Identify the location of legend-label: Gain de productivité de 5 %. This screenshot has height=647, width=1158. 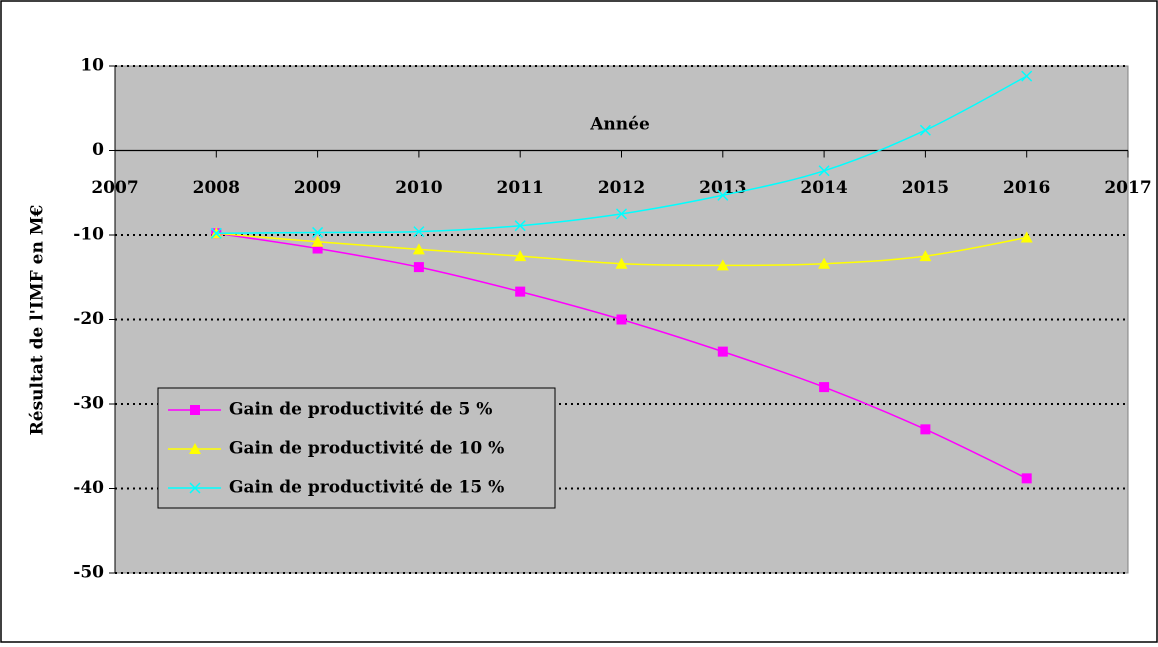
(360, 410).